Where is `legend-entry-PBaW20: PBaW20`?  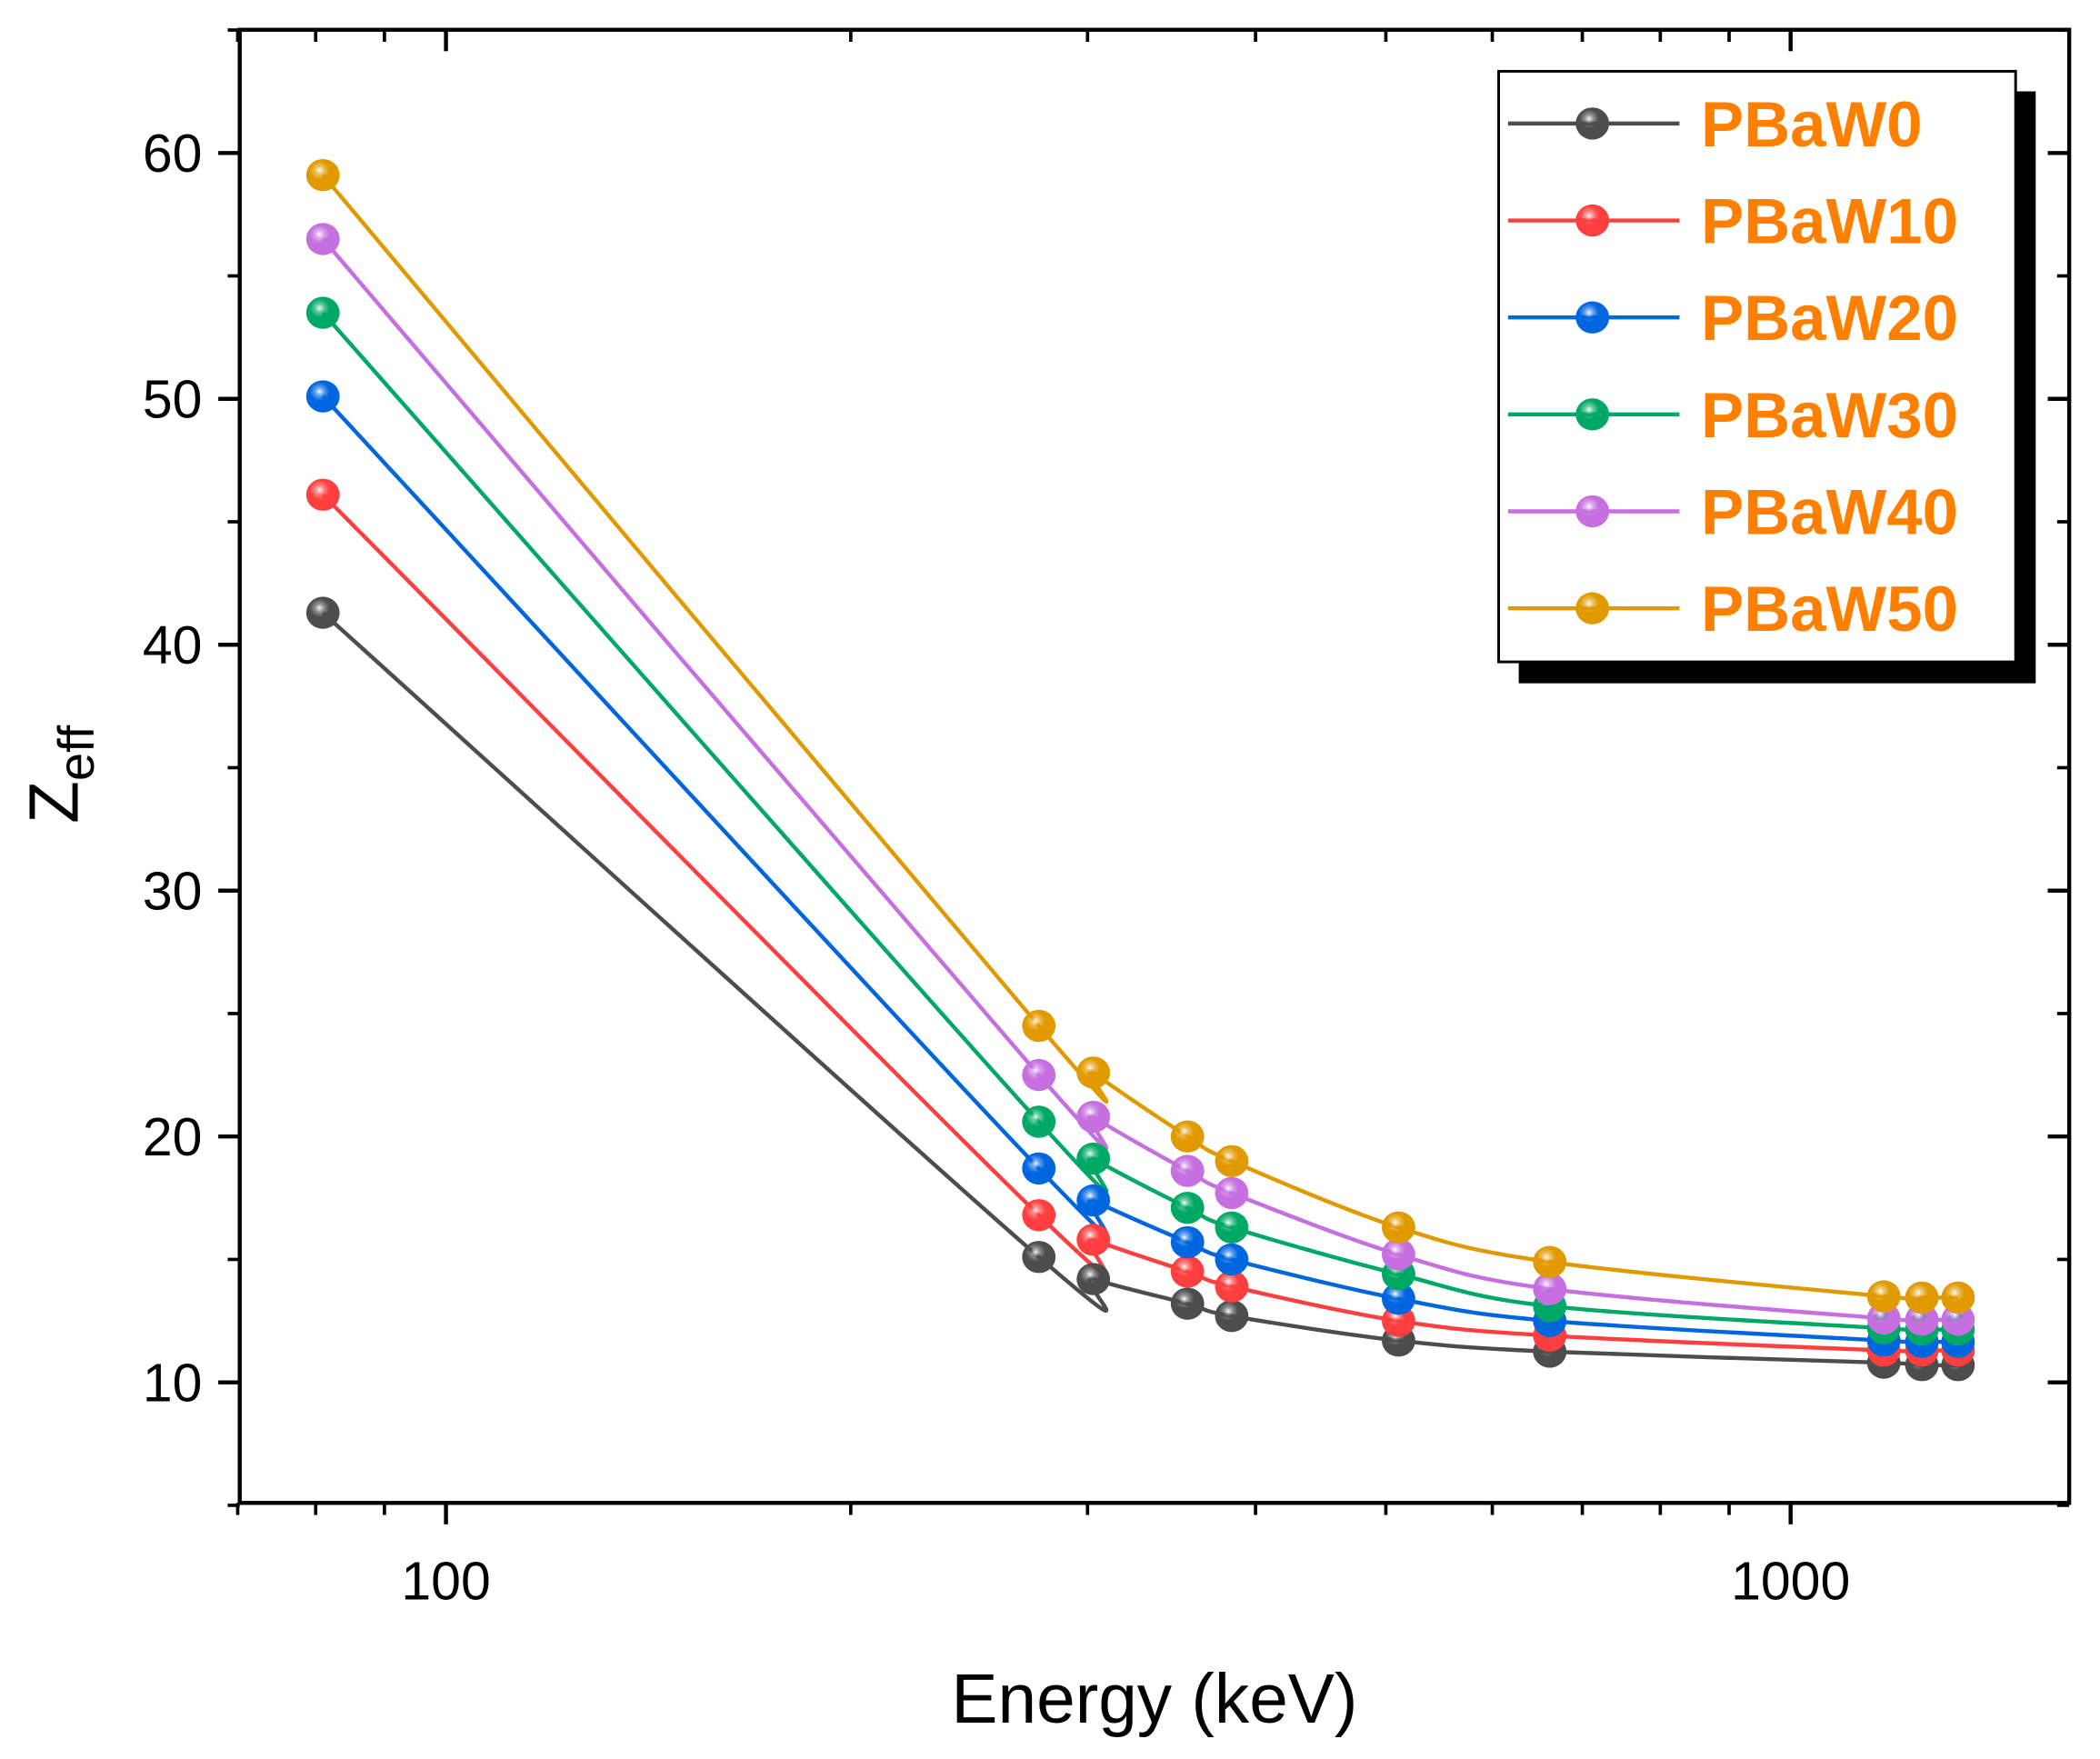
legend-entry-PBaW20: PBaW20 is located at coordinates (1733, 318).